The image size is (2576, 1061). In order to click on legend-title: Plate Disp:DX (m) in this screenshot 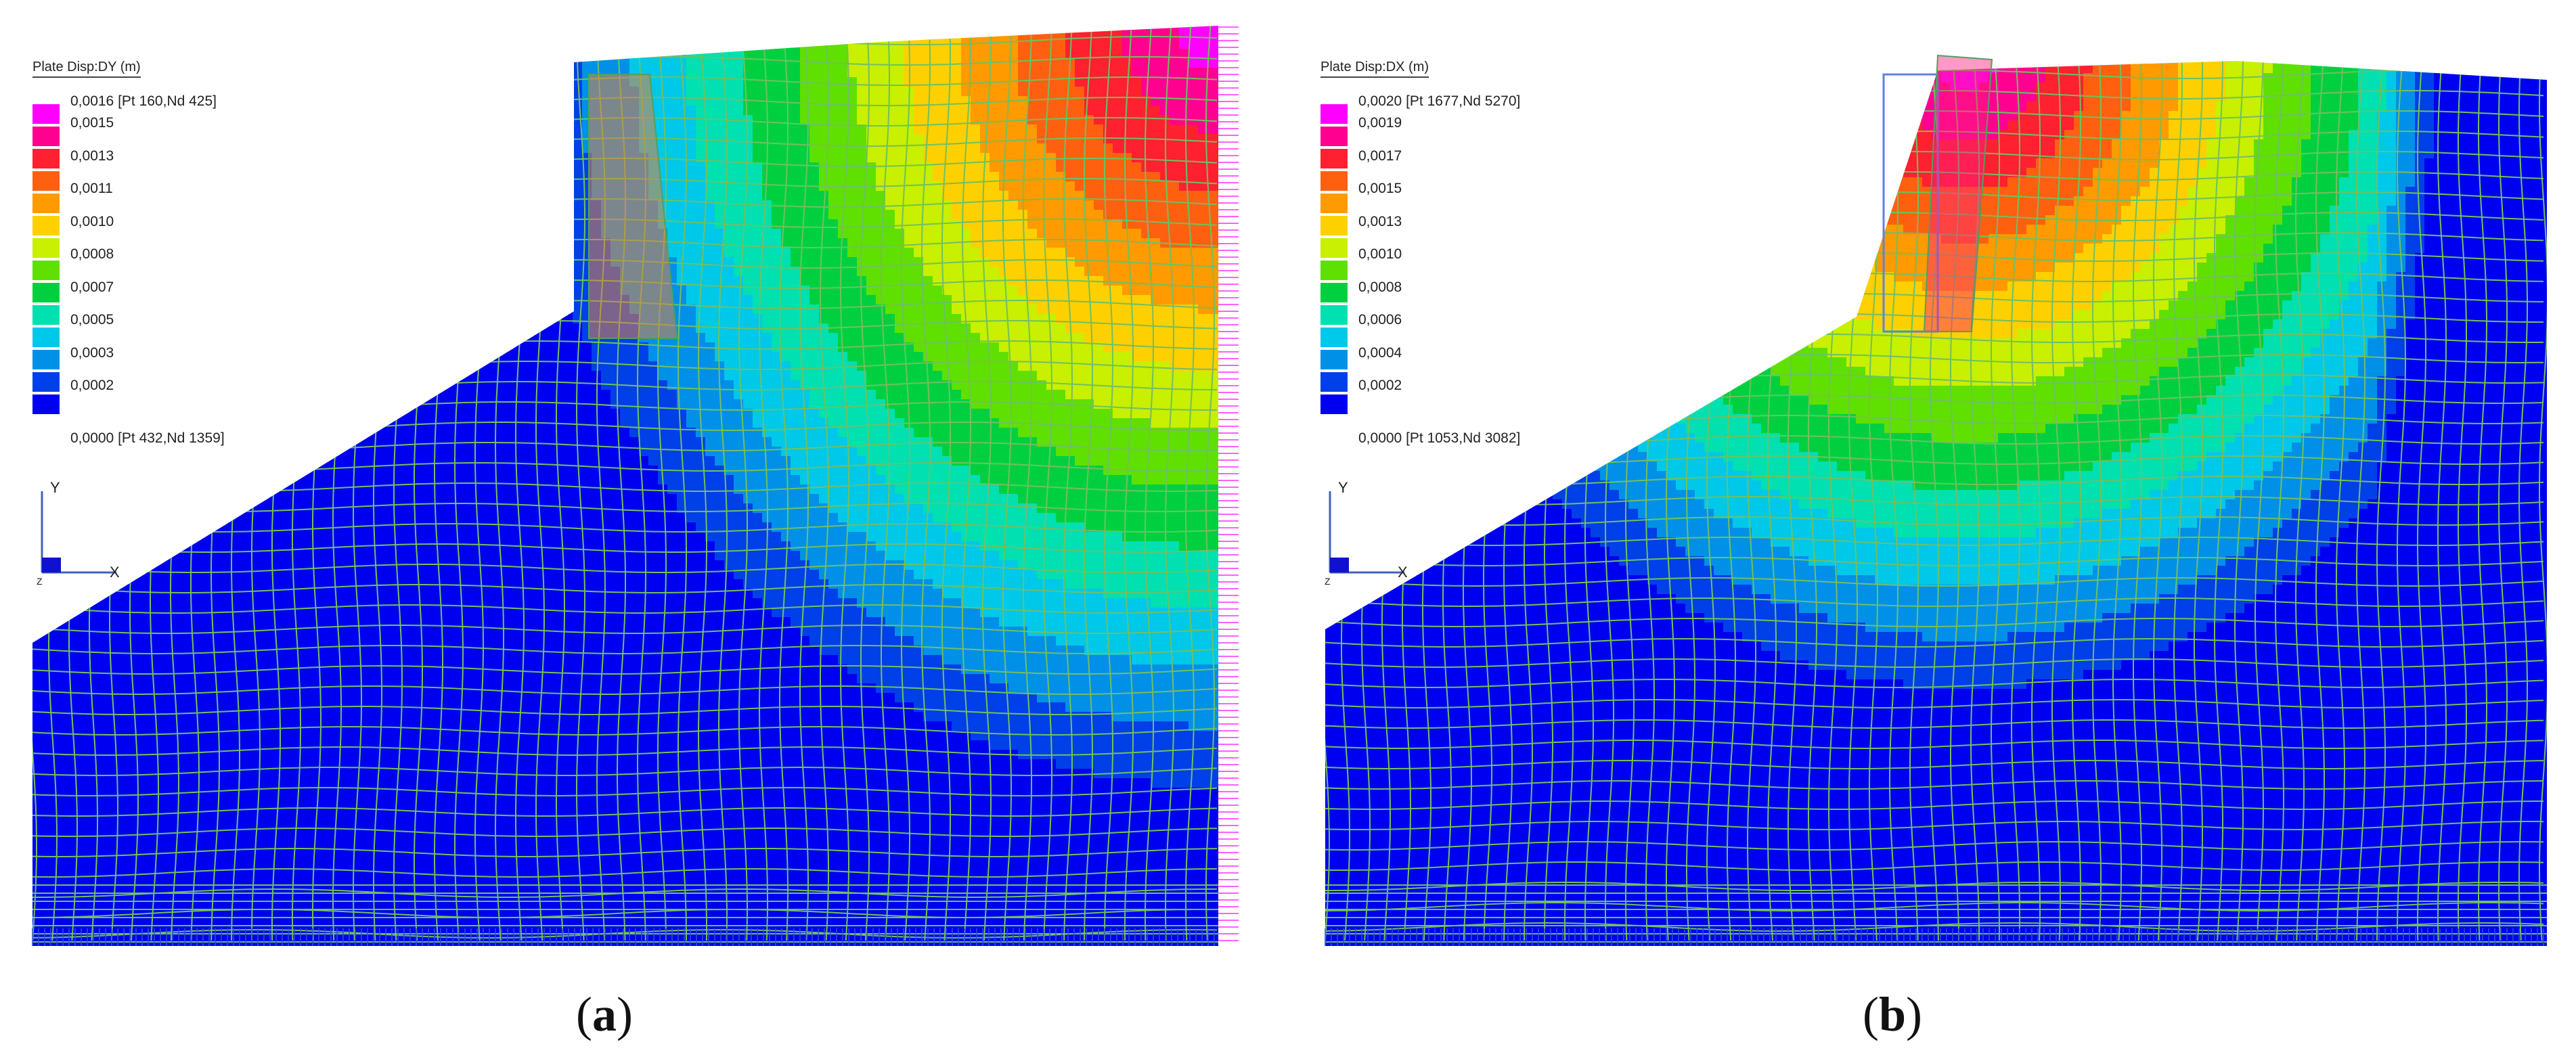, I will do `click(1374, 69)`.